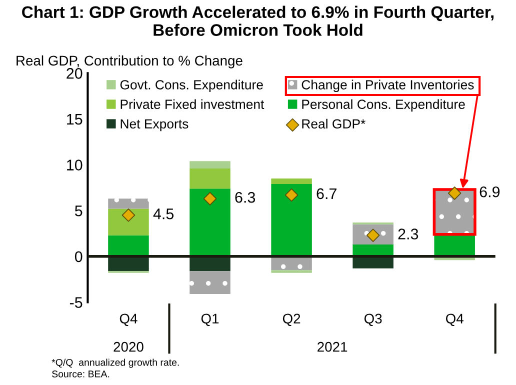 The height and width of the screenshot is (385, 516). Describe the element at coordinates (129, 347) in the screenshot. I see `text: 2020` at that location.